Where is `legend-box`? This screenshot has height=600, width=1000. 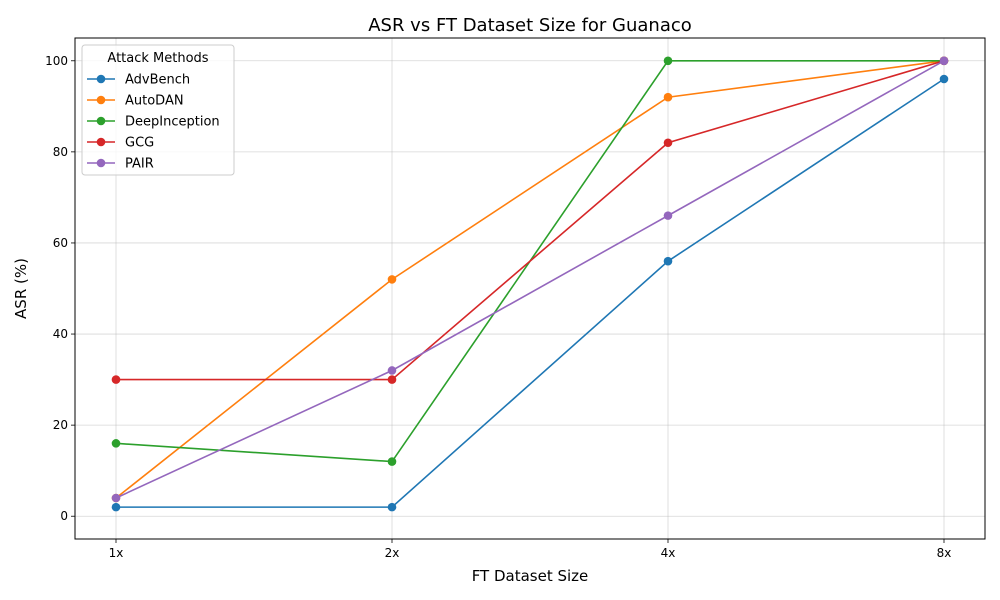 legend-box is located at coordinates (158, 110).